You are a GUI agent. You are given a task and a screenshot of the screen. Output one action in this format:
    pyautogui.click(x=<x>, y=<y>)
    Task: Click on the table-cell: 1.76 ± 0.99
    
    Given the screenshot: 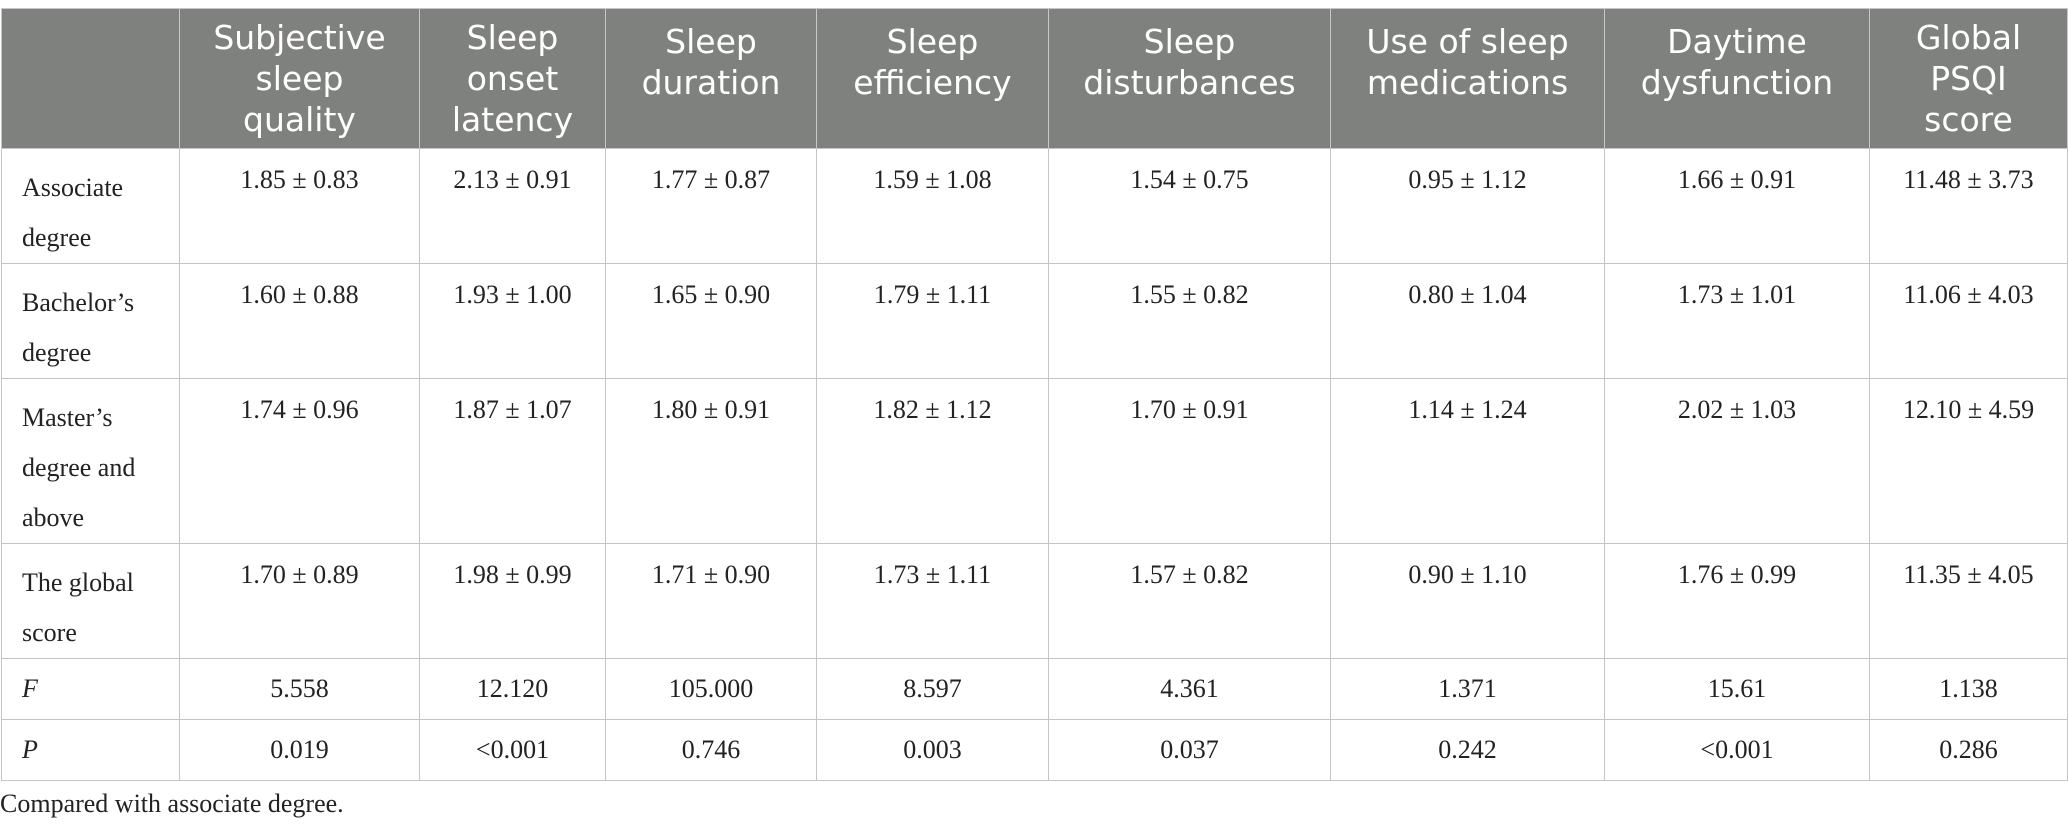 What is the action you would take?
    pyautogui.click(x=1737, y=601)
    